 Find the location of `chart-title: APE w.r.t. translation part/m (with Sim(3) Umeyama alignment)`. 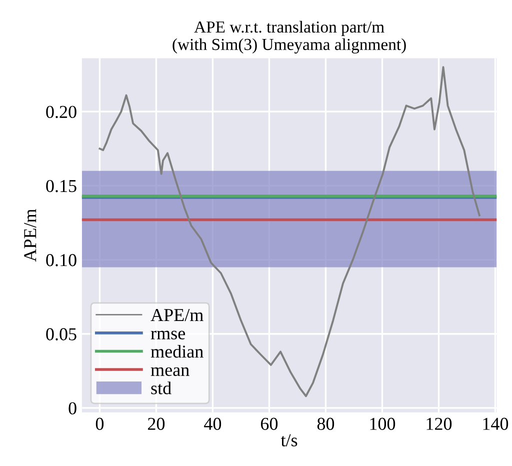

chart-title: APE w.r.t. translation part/m (with Sim(3) Umeyama alignment) is located at coordinates (289, 37).